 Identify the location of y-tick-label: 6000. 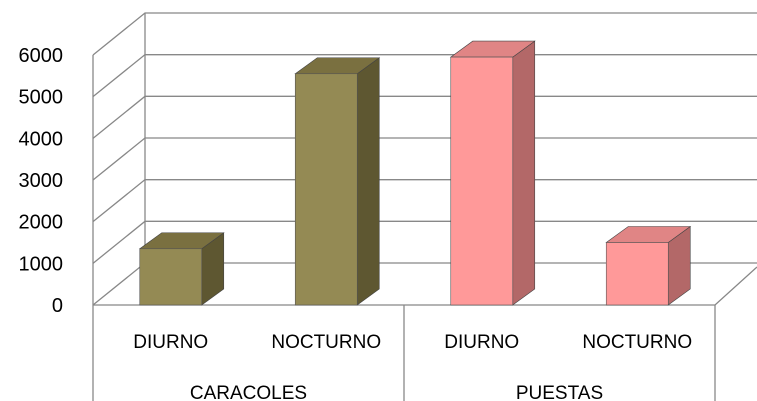
(41, 56).